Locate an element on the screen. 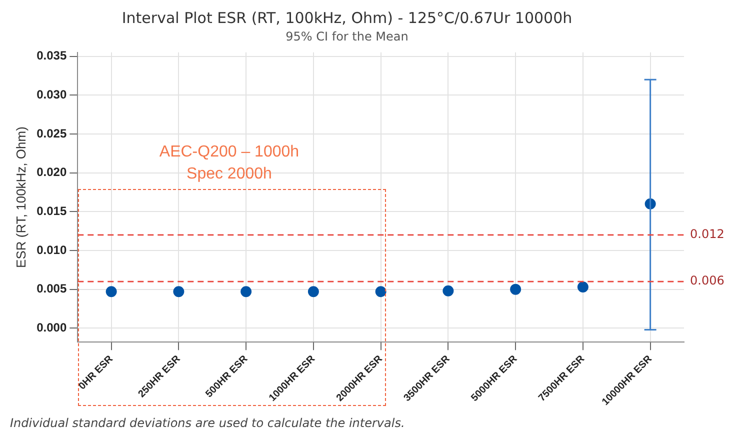 The width and height of the screenshot is (732, 439). ref-line-label: 0.006 is located at coordinates (707, 281).